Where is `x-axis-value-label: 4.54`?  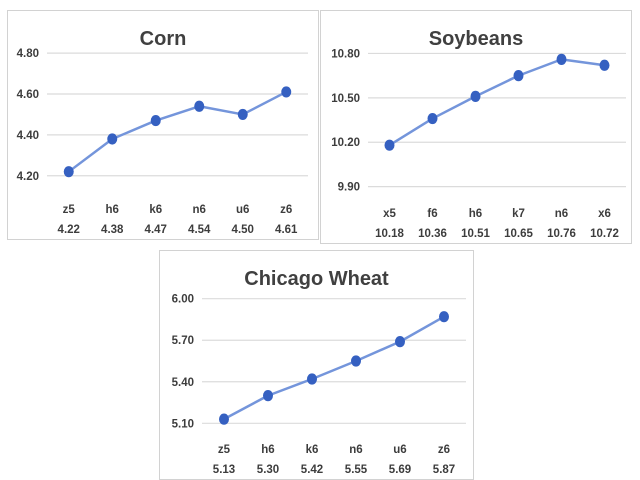 x-axis-value-label: 4.54 is located at coordinates (199, 230).